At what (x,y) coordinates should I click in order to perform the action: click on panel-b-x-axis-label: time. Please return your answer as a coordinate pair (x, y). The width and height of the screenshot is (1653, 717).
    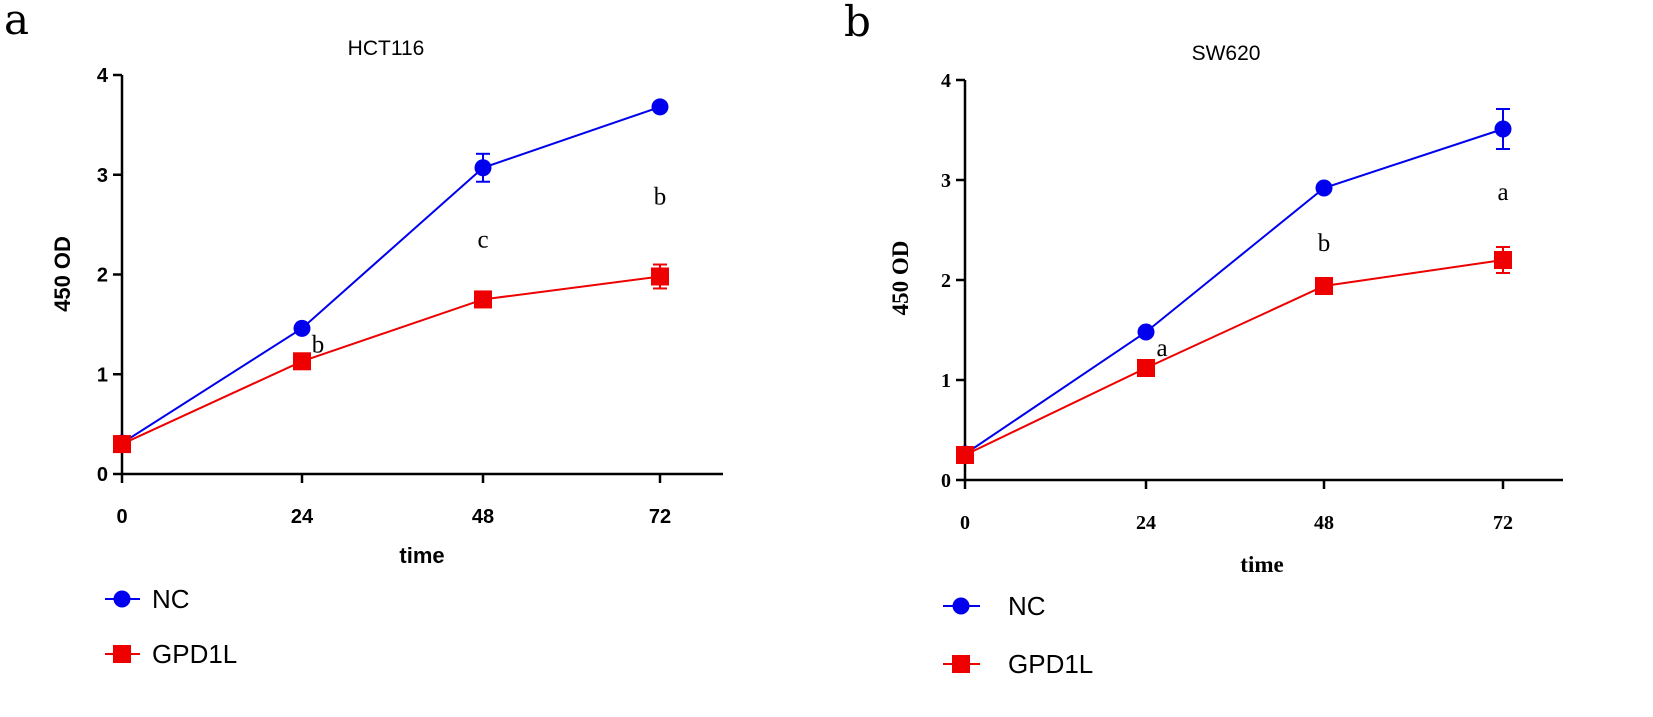
    Looking at the image, I should click on (1261, 564).